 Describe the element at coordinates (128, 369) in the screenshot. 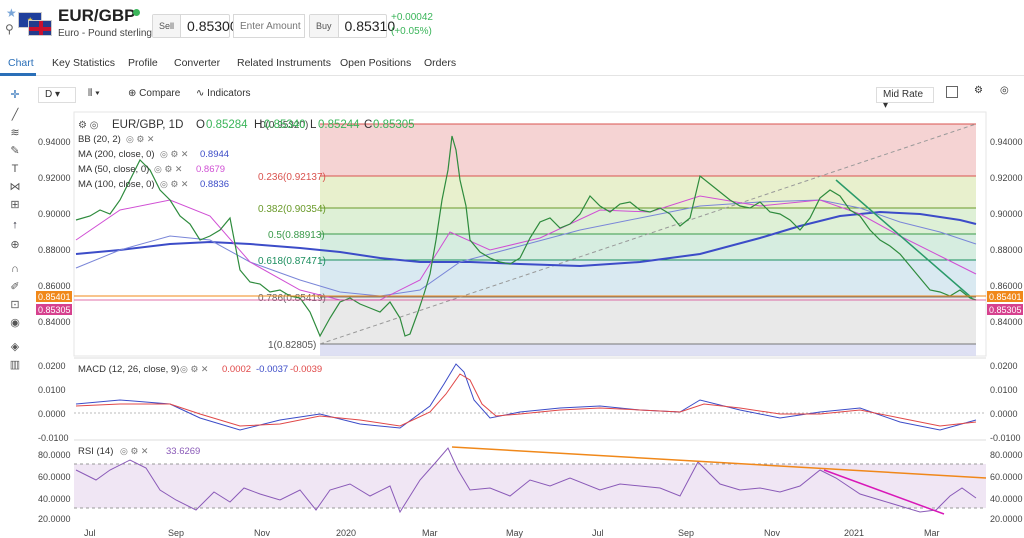

I see `macd-label: MACD (12, 26, close, 9)` at that location.